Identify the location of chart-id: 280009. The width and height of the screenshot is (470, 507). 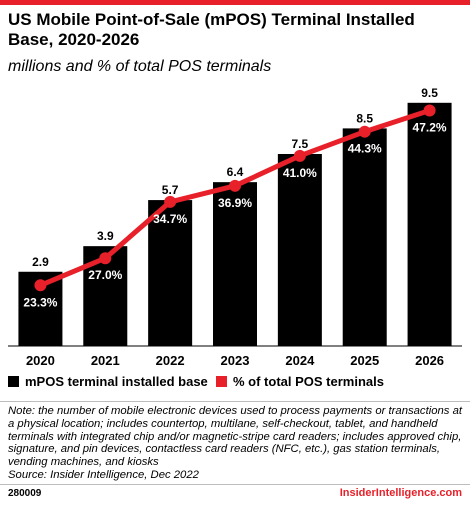
(25, 493).